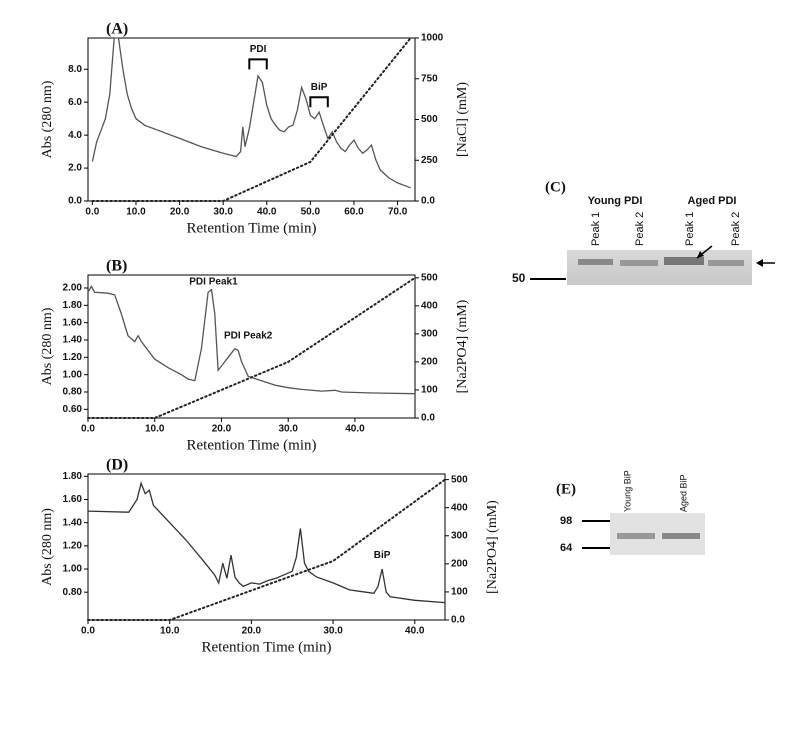  Describe the element at coordinates (683, 493) in the screenshot. I see `lane-label: Aged BiP` at that location.